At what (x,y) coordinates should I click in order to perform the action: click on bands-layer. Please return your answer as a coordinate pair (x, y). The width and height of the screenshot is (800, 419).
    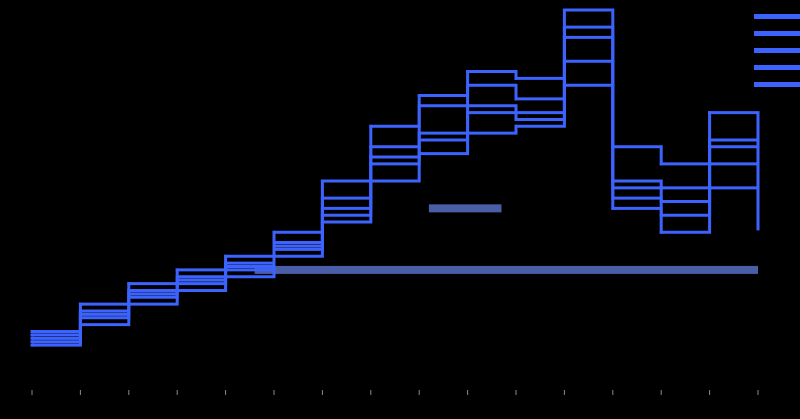
    Looking at the image, I should click on (506, 239).